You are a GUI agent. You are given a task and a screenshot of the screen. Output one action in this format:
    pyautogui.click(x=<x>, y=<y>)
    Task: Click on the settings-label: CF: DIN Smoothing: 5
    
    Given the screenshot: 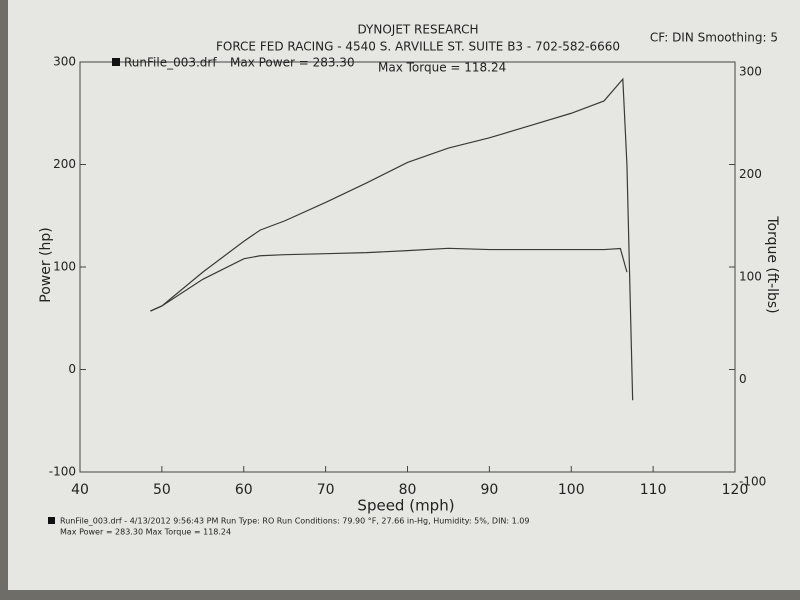 What is the action you would take?
    pyautogui.click(x=714, y=38)
    